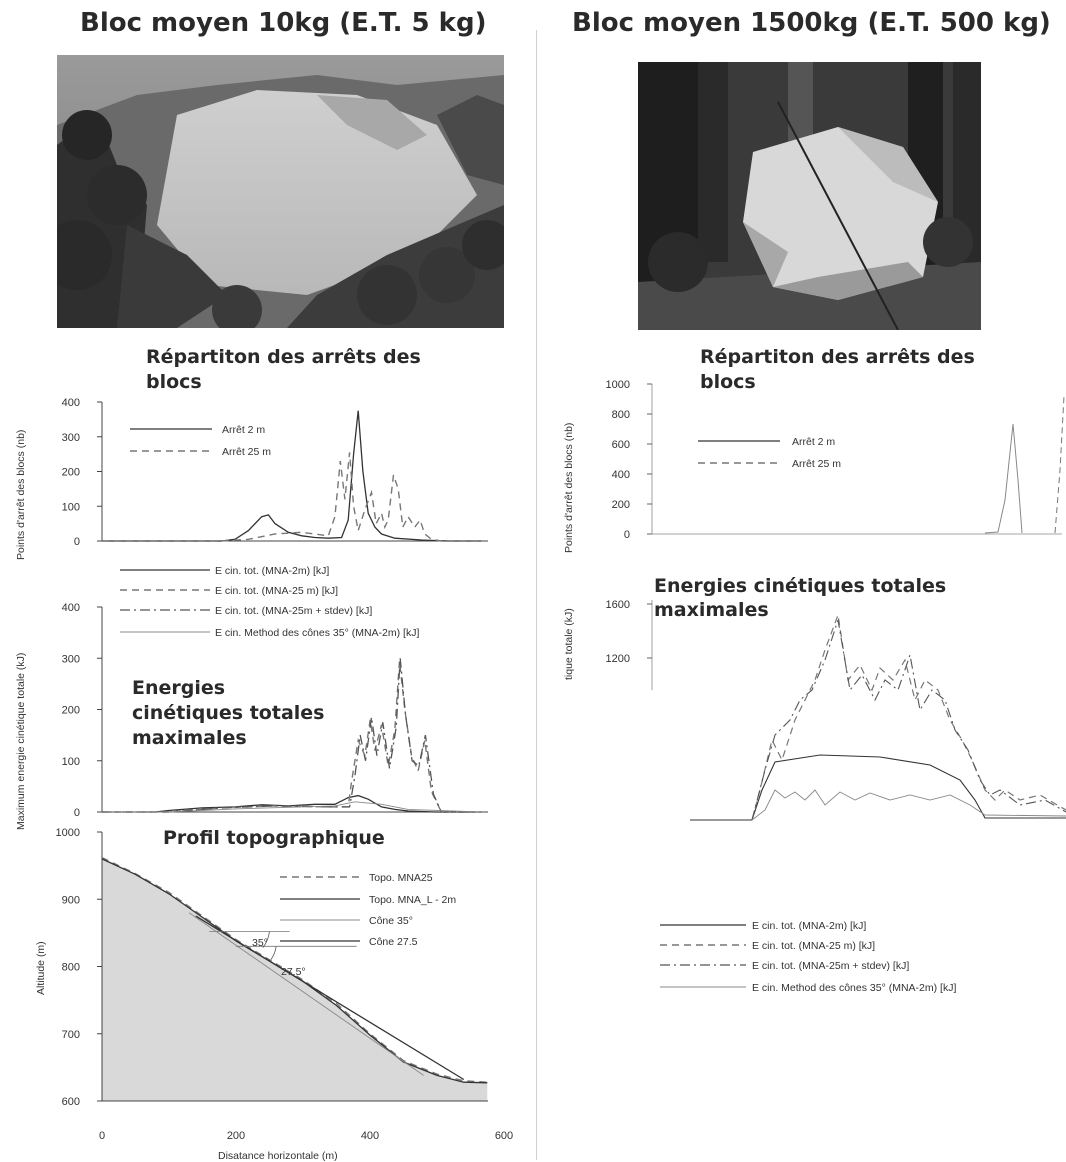 The image size is (1066, 1162). Describe the element at coordinates (236, 1136) in the screenshot. I see `left-profil-xtick-label: 200` at that location.